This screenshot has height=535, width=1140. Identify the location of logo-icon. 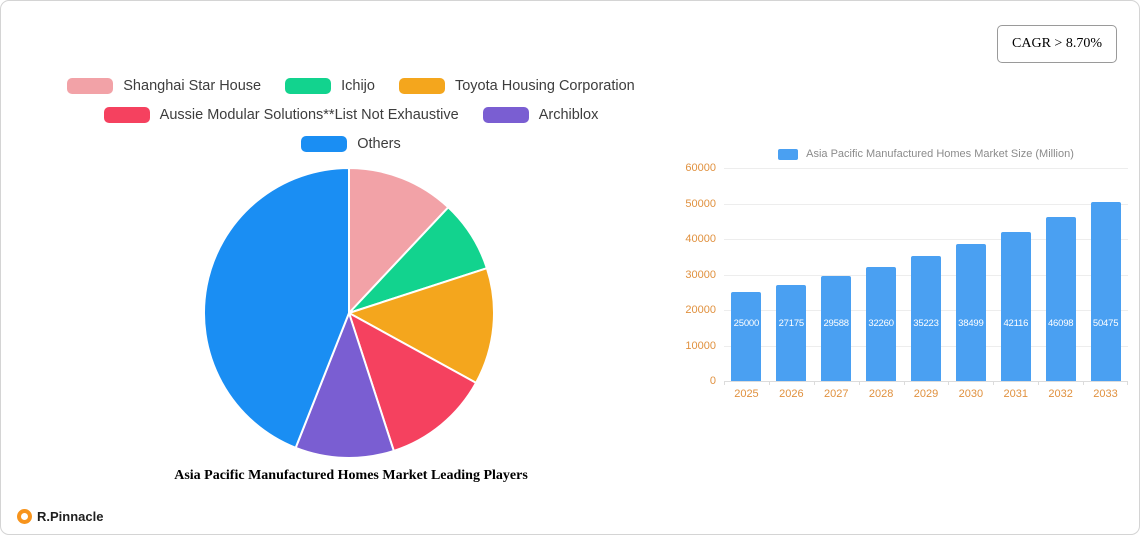
(24, 516).